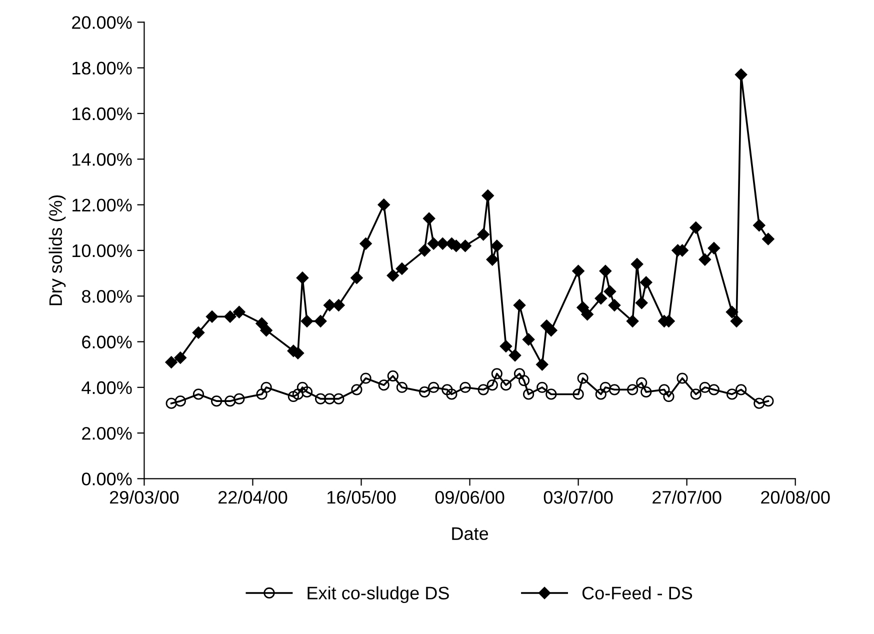 This screenshot has width=874, height=634. Describe the element at coordinates (107, 479) in the screenshot. I see `y-tick-label: 0.00%` at that location.